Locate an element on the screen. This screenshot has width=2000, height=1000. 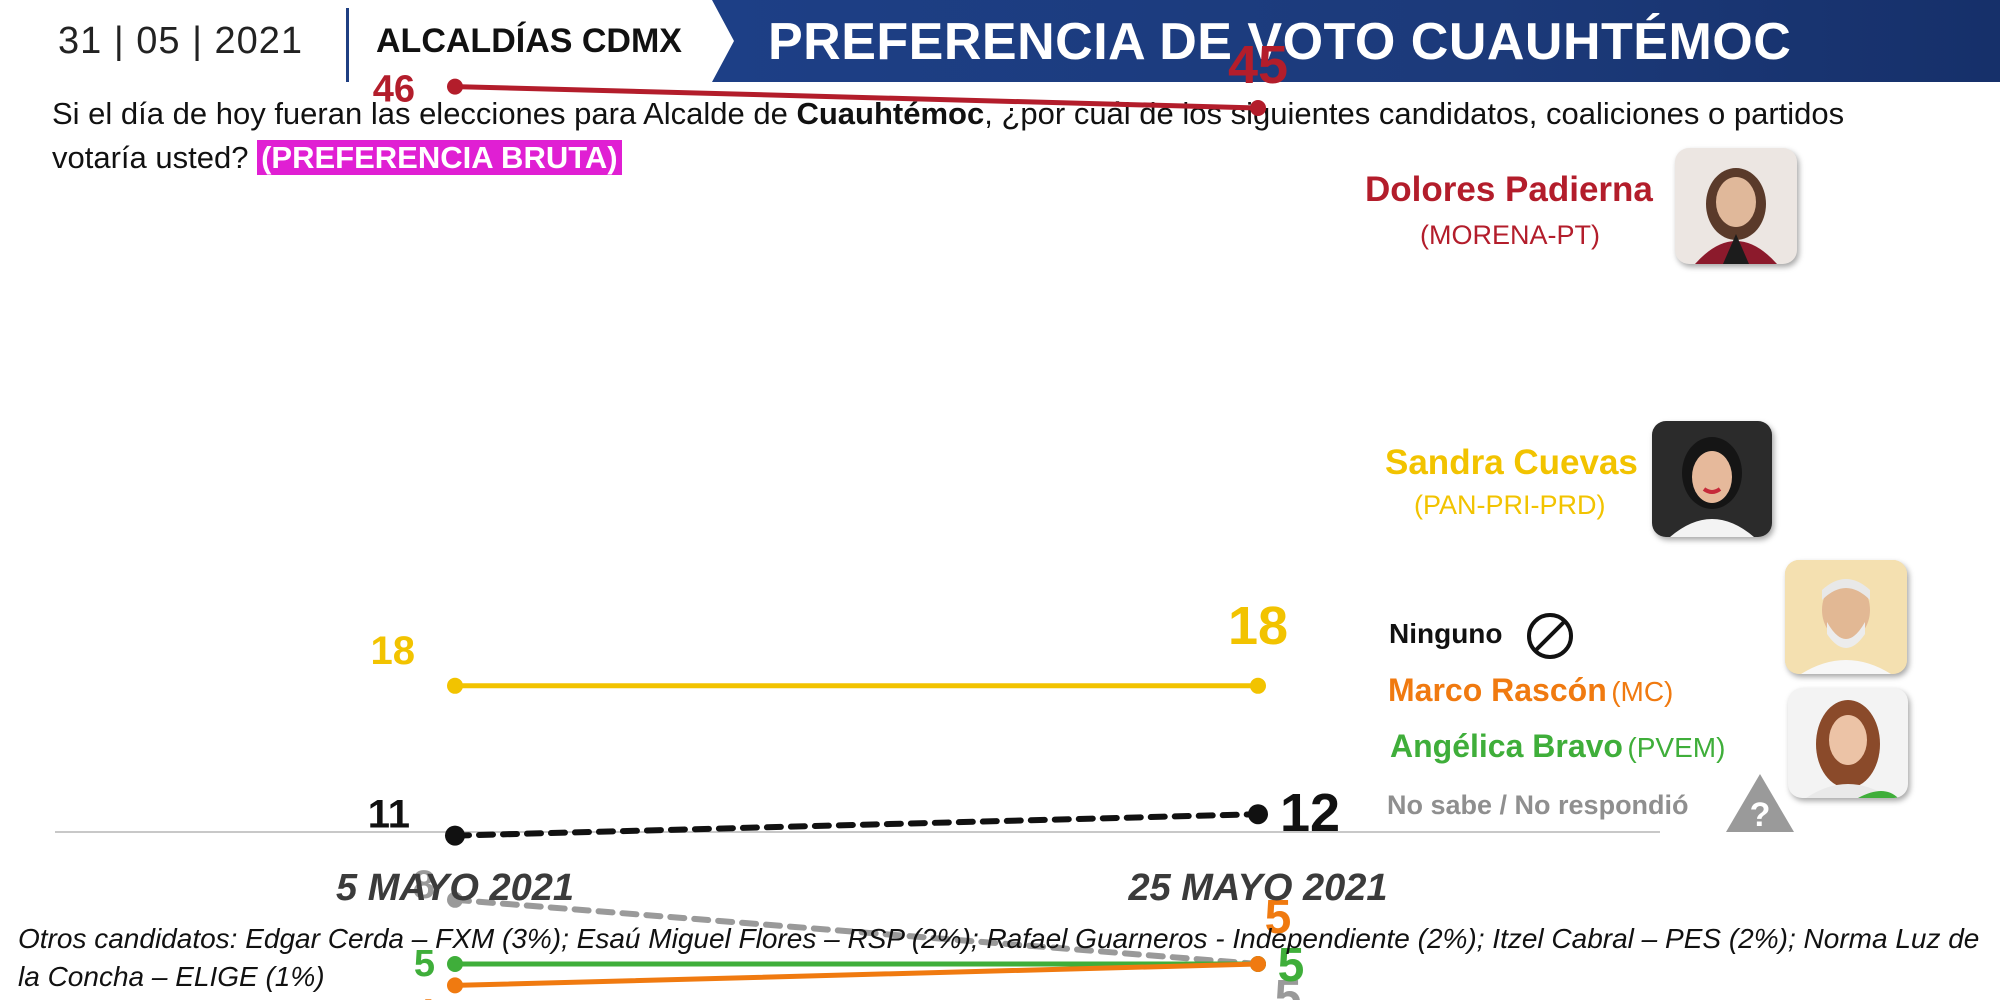
candidate-name-nosabe: No sabe / No respondió is located at coordinates (1538, 805).